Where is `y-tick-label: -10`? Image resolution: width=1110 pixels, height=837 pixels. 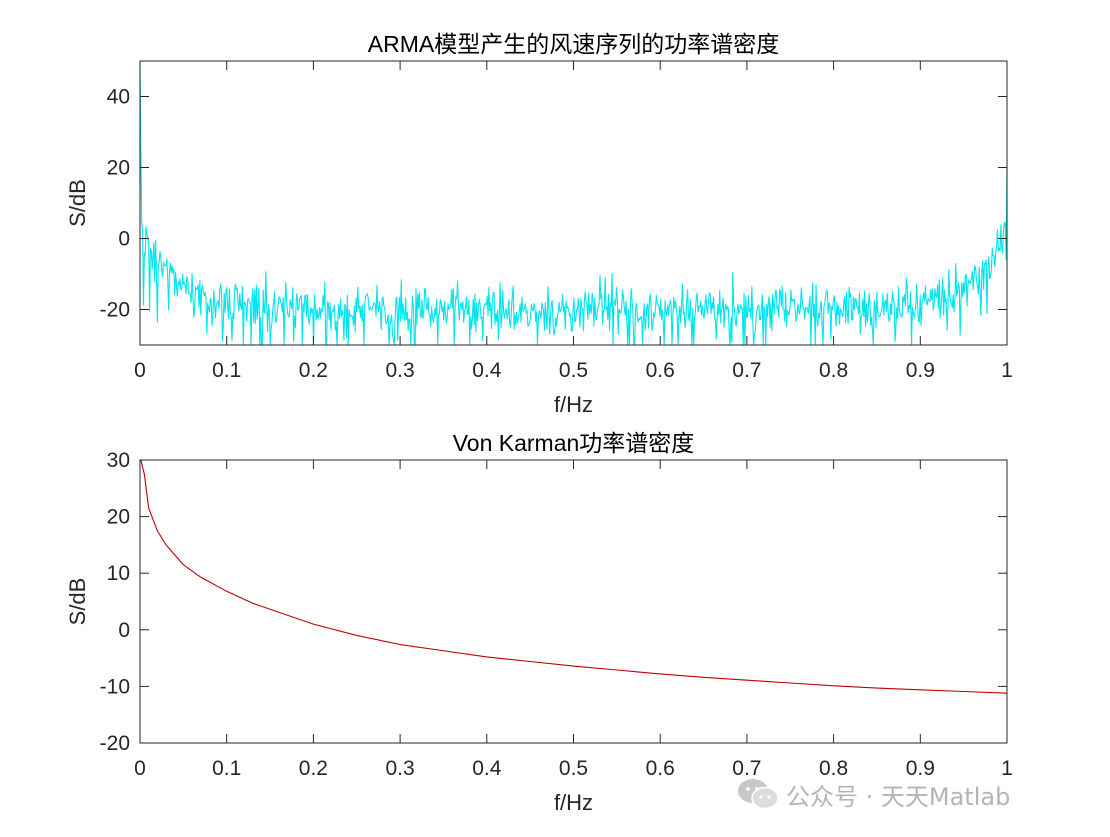 y-tick-label: -10 is located at coordinates (115, 686).